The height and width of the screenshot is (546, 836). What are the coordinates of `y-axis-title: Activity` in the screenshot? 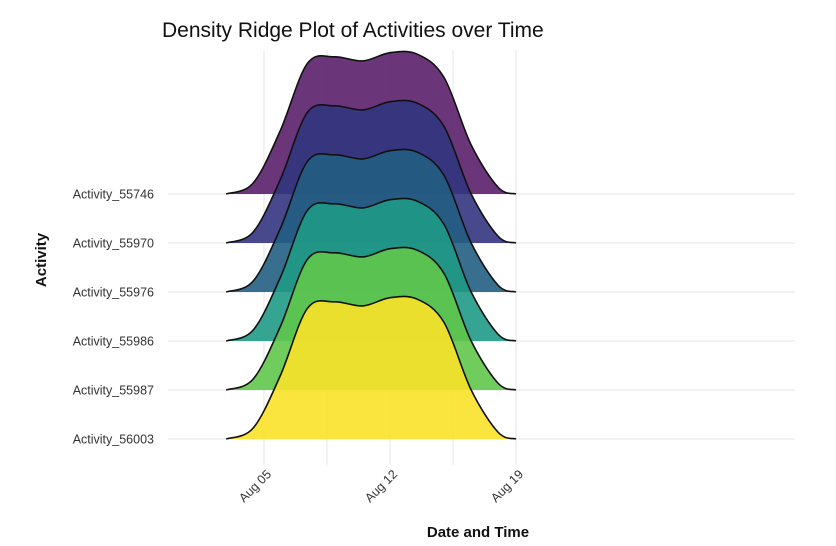 It's located at (41, 259).